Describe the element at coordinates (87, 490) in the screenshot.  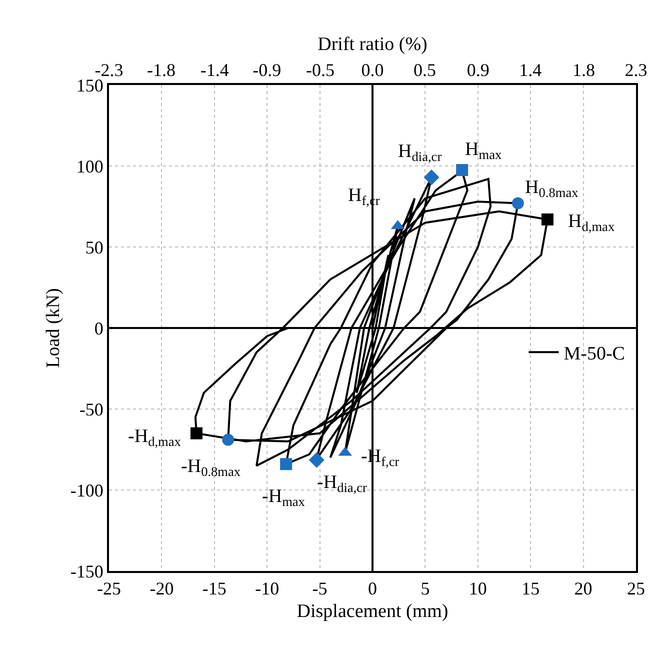
I see `y-tick-label: -100` at that location.